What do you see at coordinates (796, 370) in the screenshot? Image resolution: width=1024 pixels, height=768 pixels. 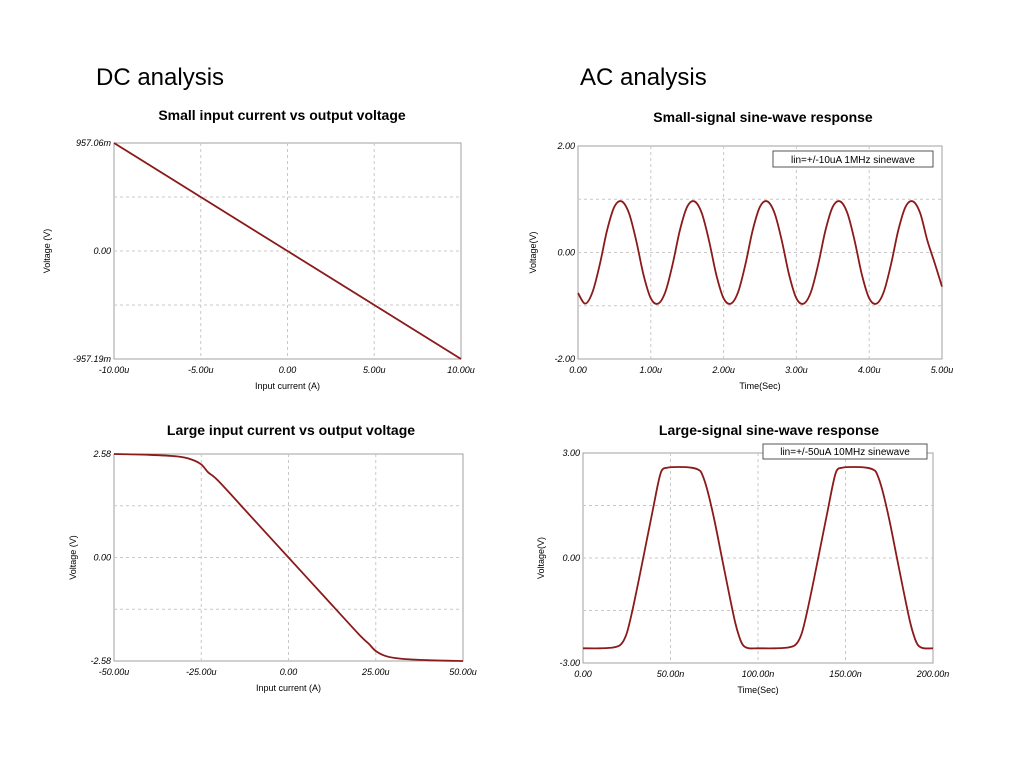 I see `x-tick-label: 3.00u` at bounding box center [796, 370].